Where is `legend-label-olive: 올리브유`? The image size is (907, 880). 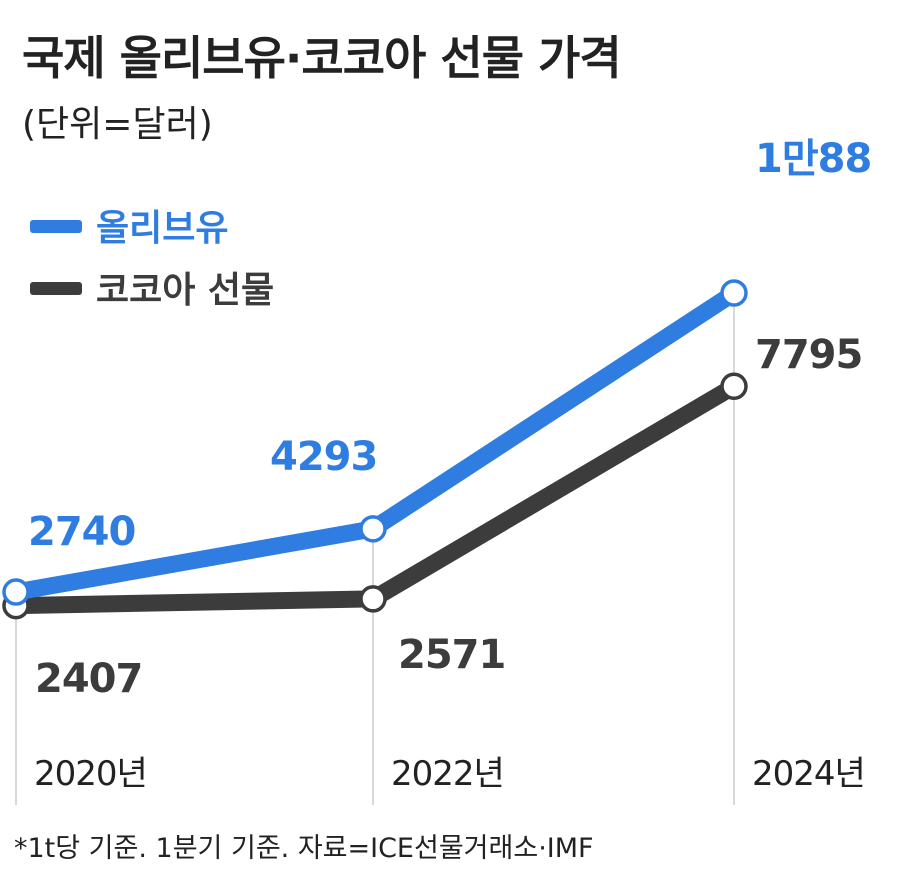 legend-label-olive: 올리브유 is located at coordinates (162, 228).